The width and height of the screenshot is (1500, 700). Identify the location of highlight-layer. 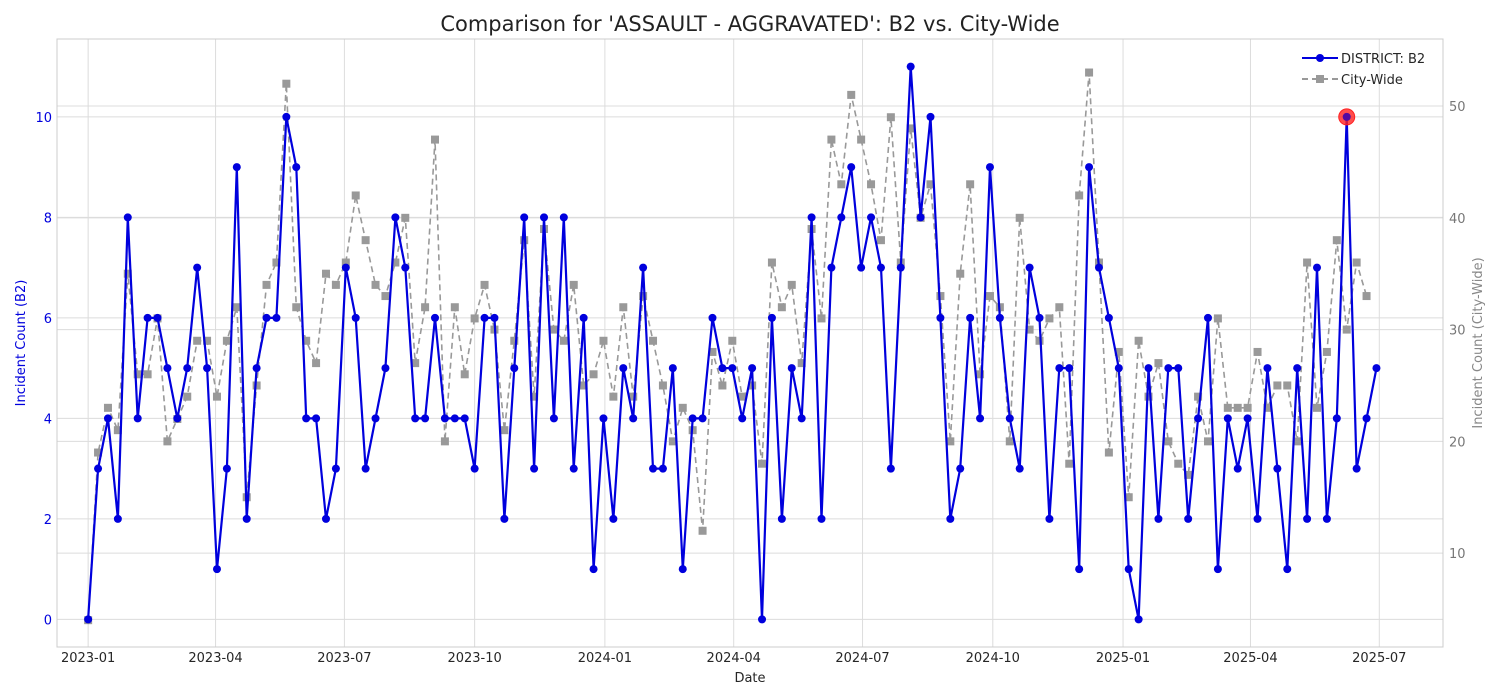
(1347, 117).